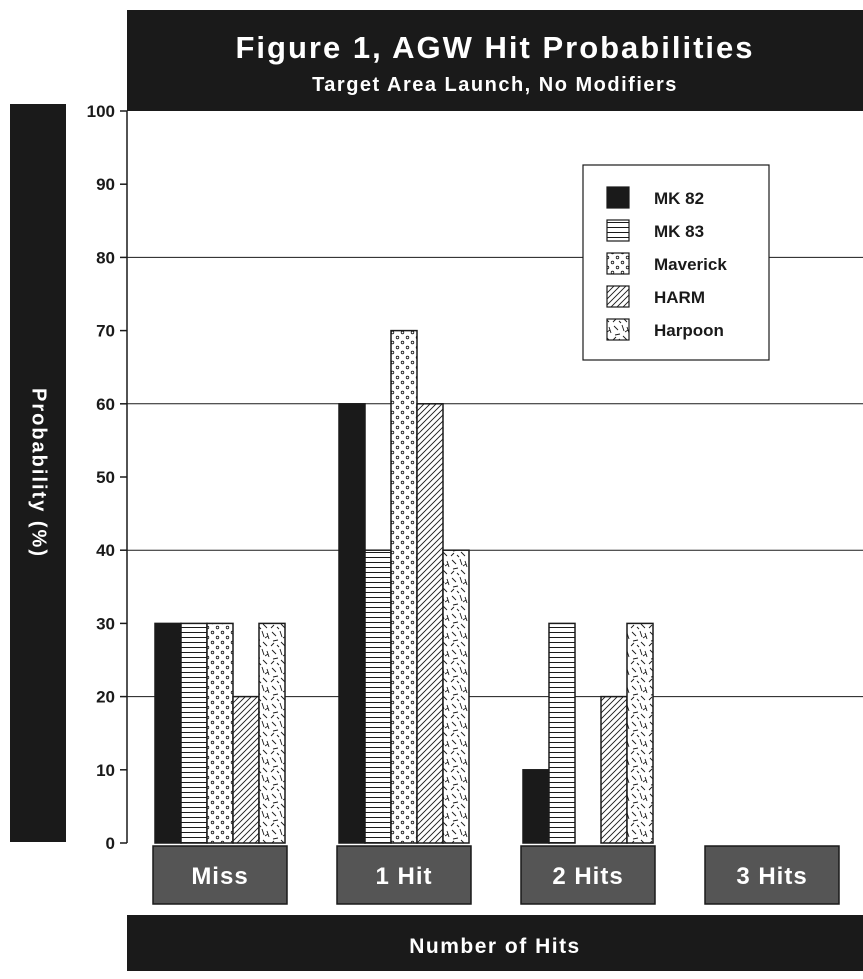  I want to click on x-axis-label-bar: Number of Hits, so click(495, 943).